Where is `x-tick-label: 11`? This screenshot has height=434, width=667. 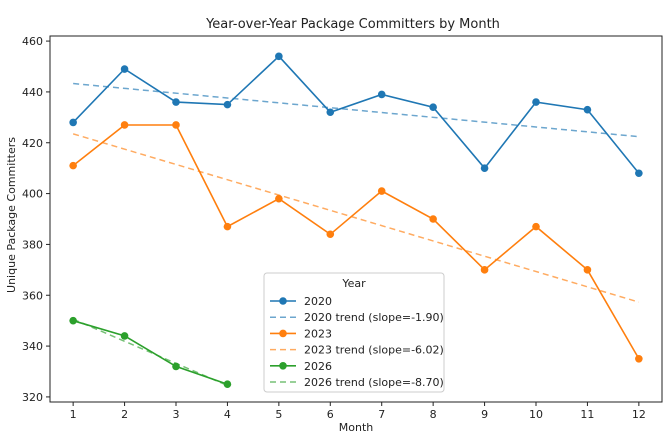 x-tick-label: 11 is located at coordinates (587, 414).